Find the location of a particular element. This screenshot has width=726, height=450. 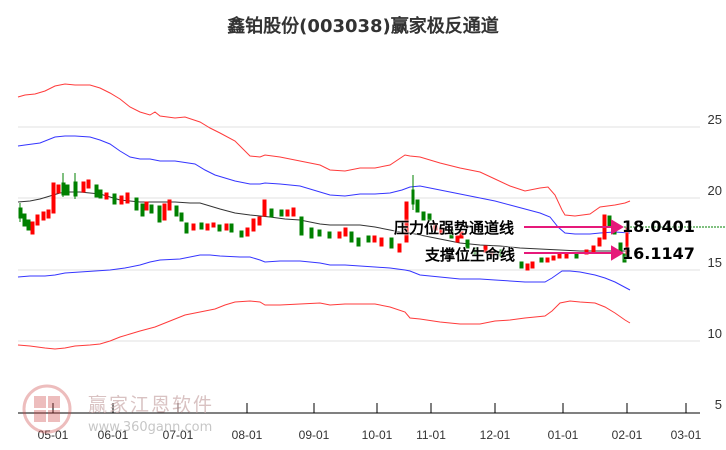

x-tick-11-01: 11-01 is located at coordinates (431, 435).